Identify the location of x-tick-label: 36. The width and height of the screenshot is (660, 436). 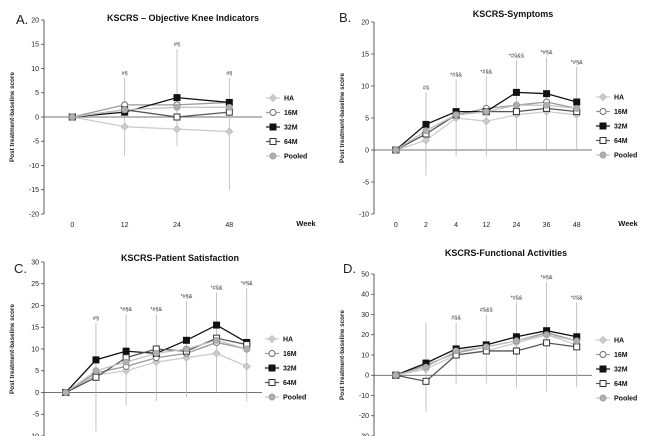
(547, 225).